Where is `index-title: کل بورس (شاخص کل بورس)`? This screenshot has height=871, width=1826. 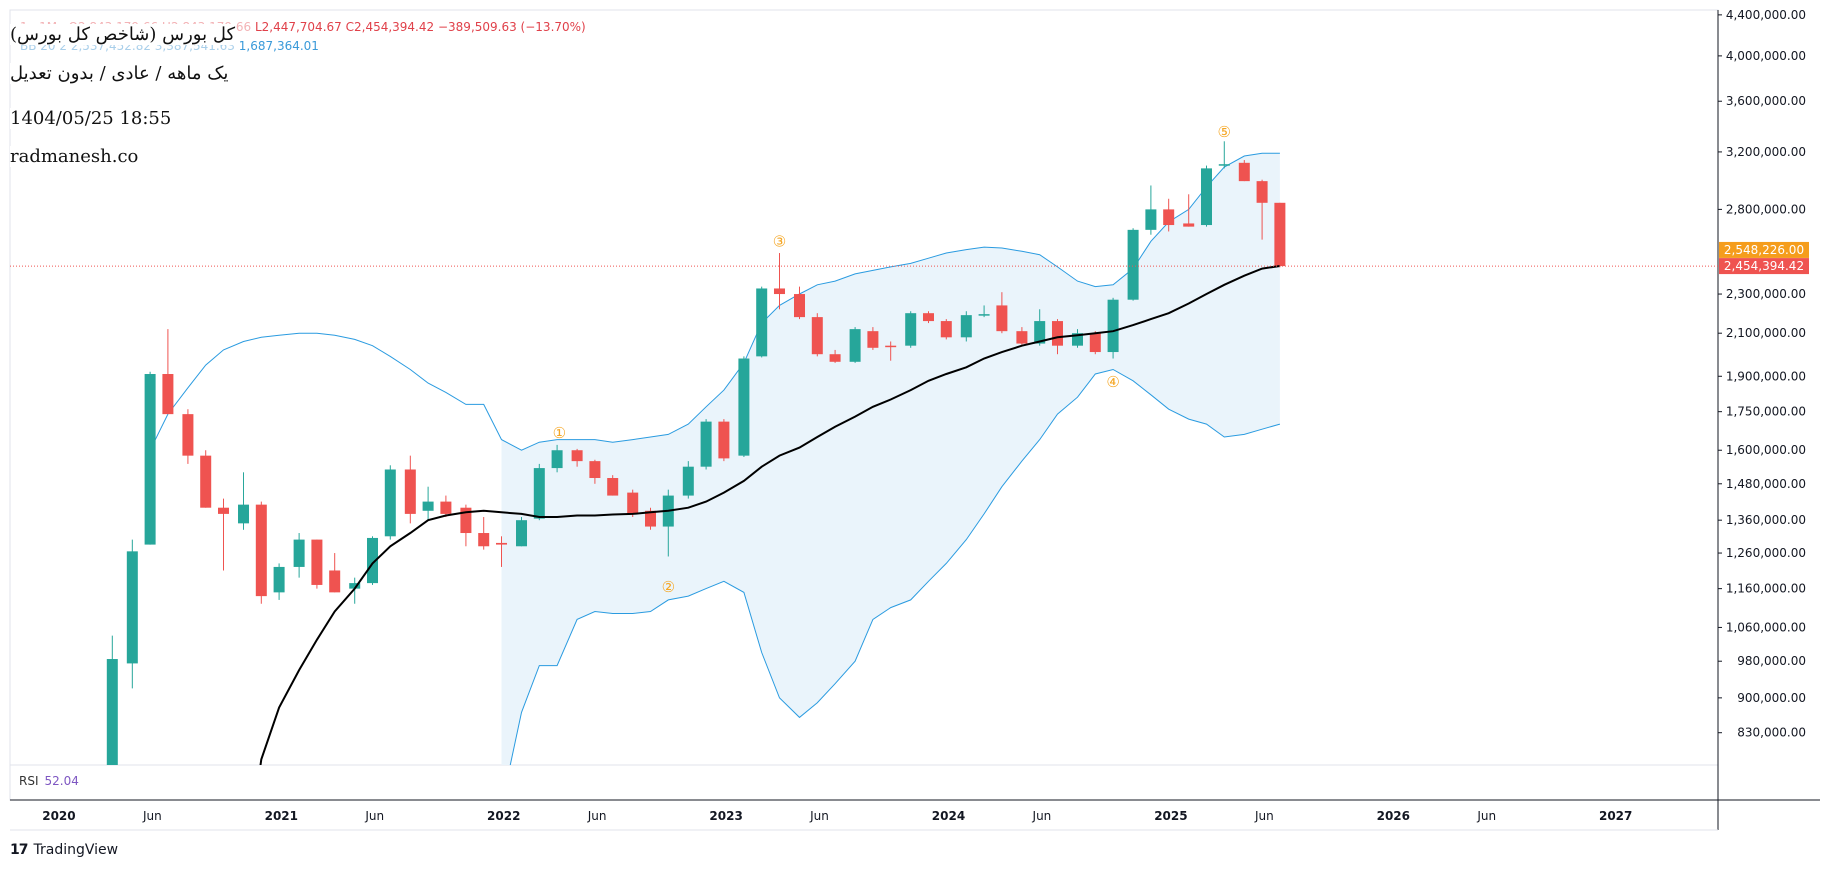 index-title: کل بورس (شاخص کل بورس) is located at coordinates (123, 34).